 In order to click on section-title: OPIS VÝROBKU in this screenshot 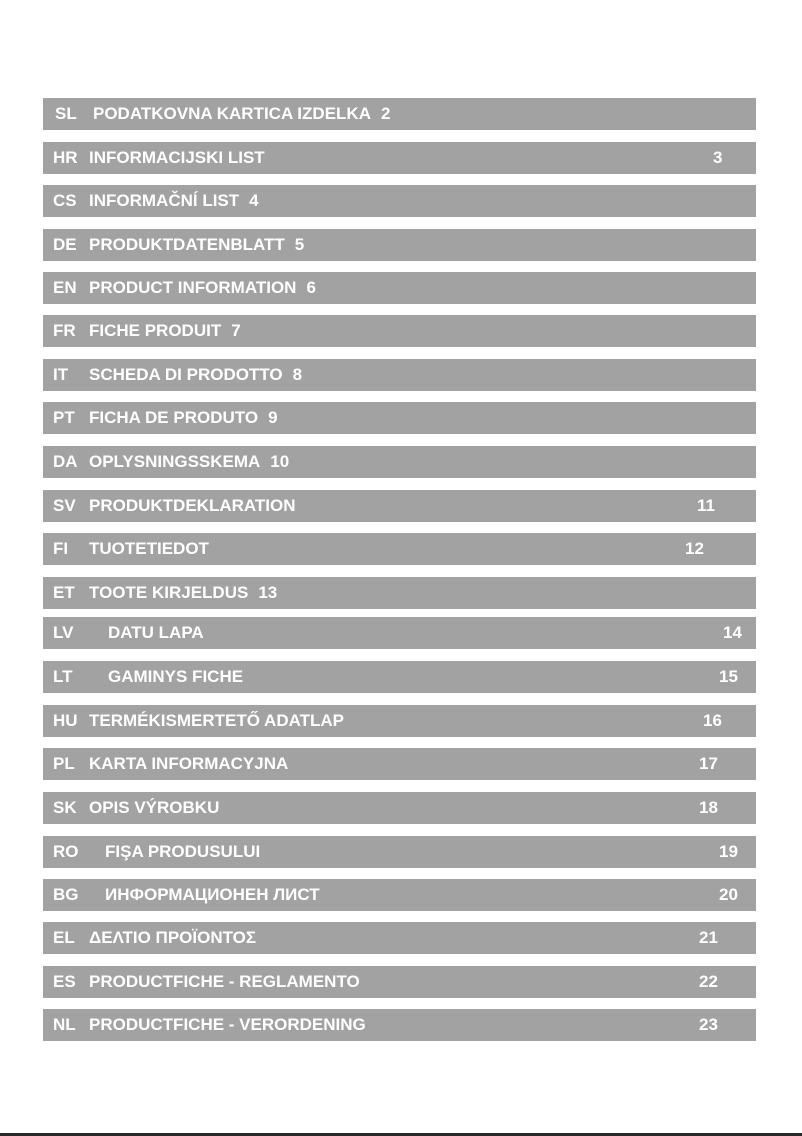, I will do `click(154, 807)`.